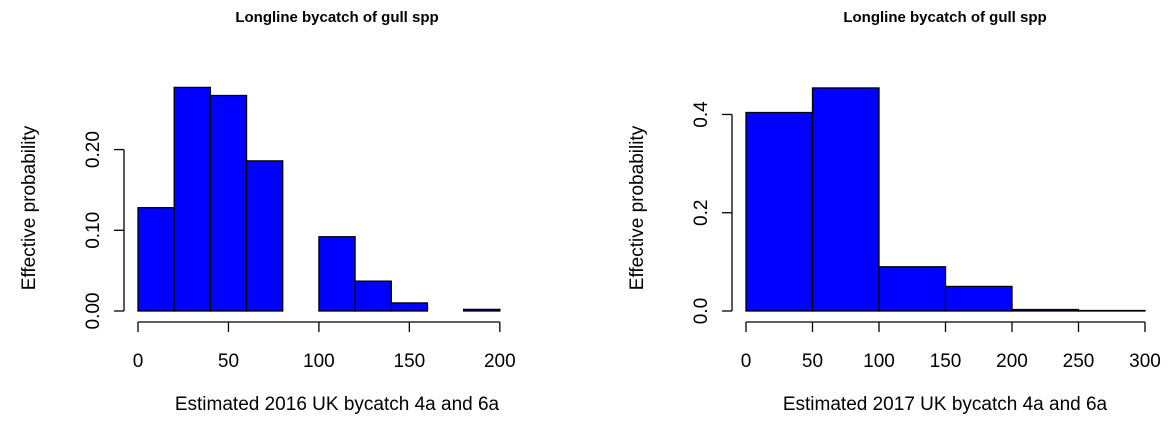 The width and height of the screenshot is (1172, 439). What do you see at coordinates (93, 149) in the screenshot?
I see `y-tick-label: 0.20` at bounding box center [93, 149].